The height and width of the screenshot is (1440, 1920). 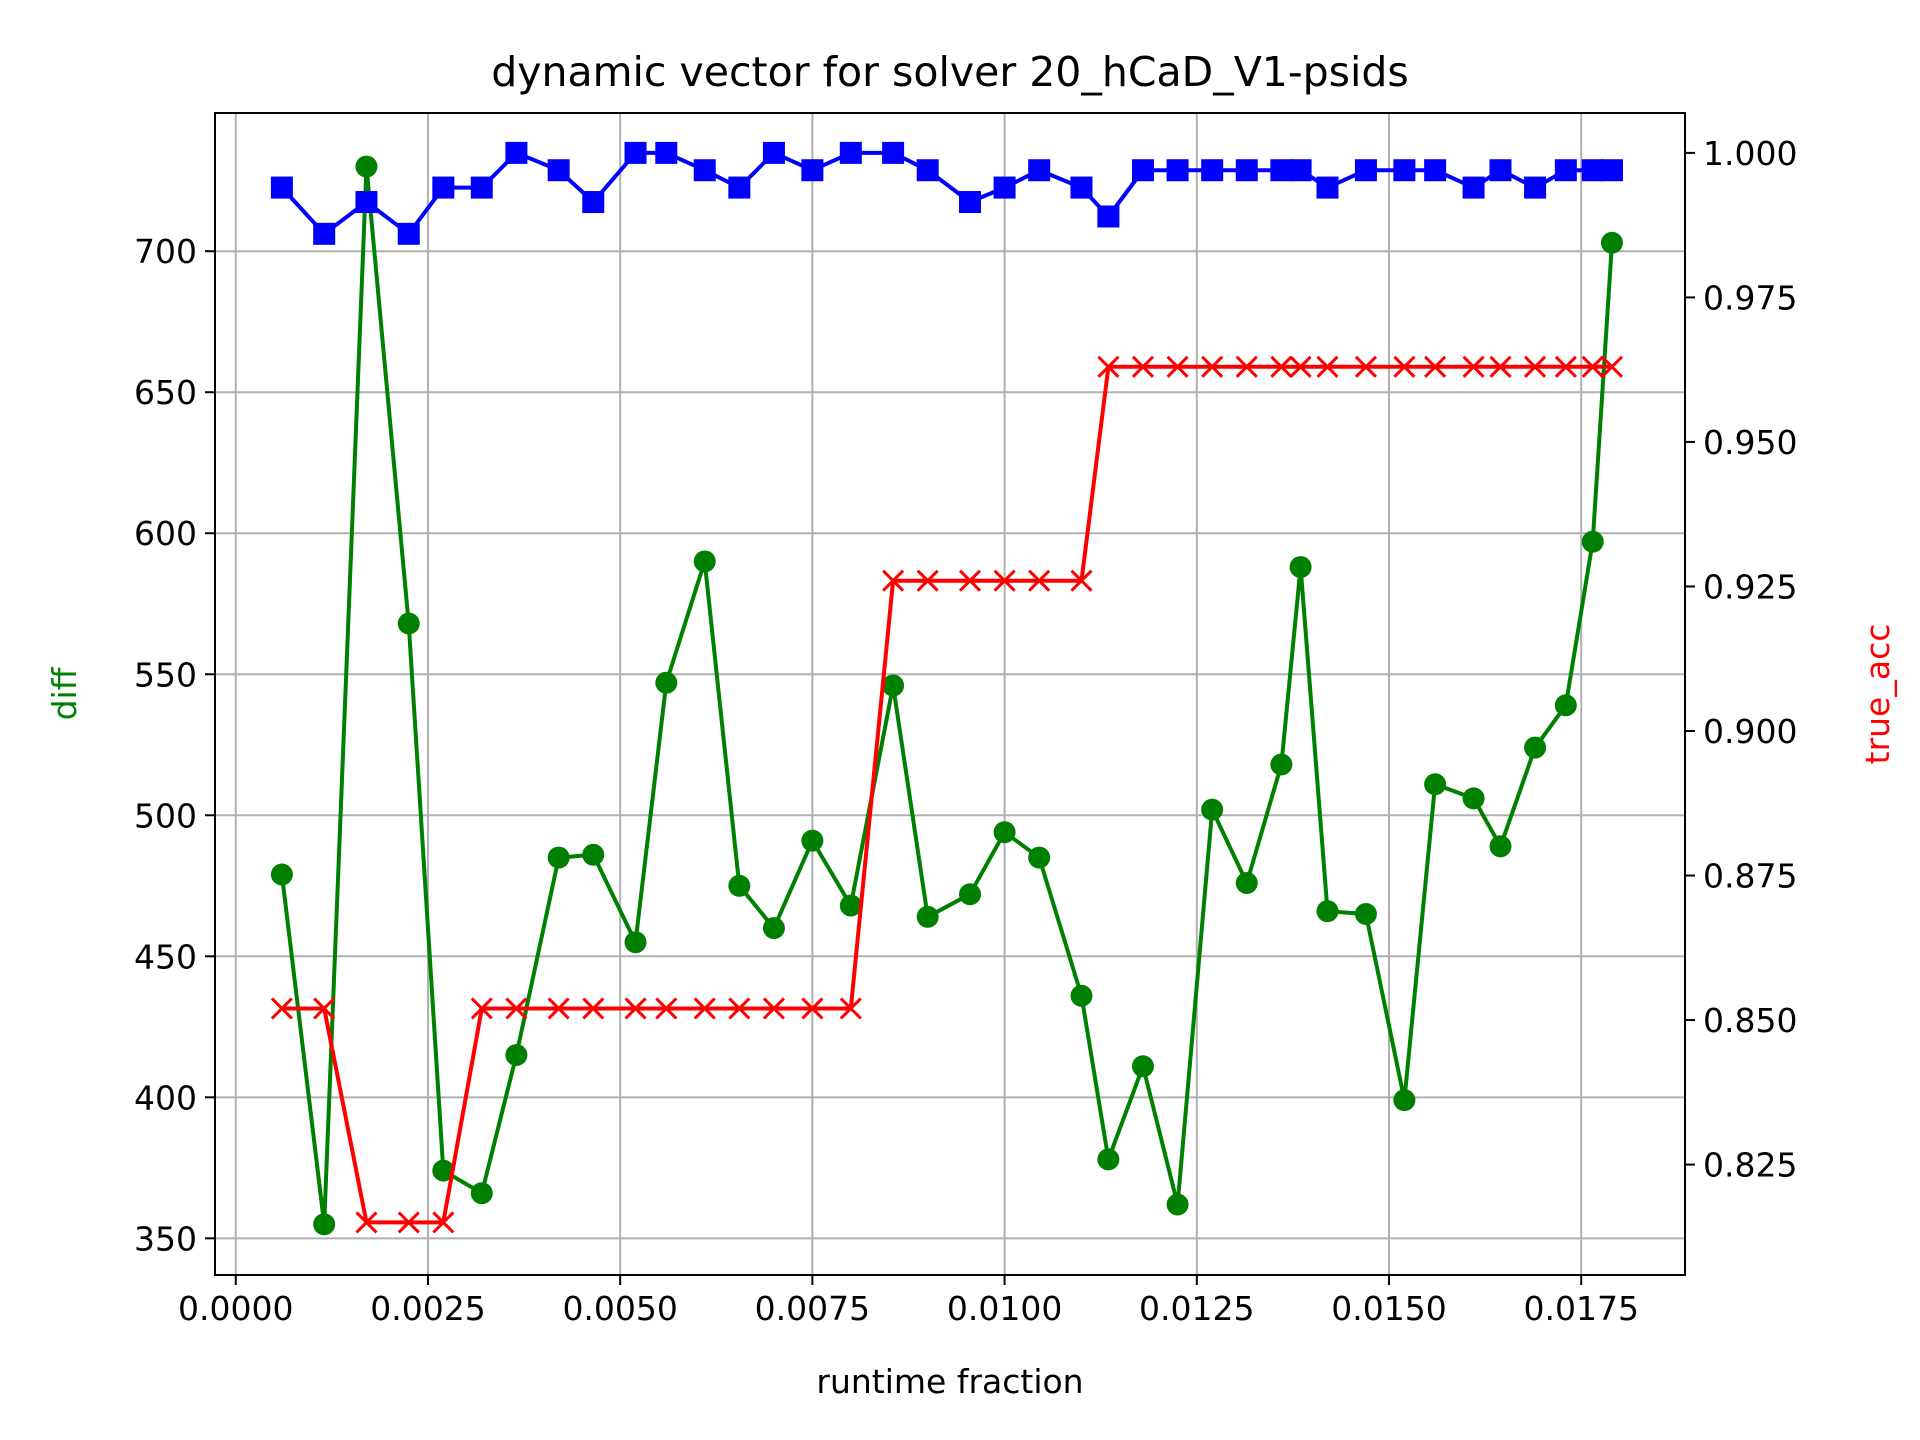 I want to click on y-right-tick-label: 0.850, so click(x=1750, y=1020).